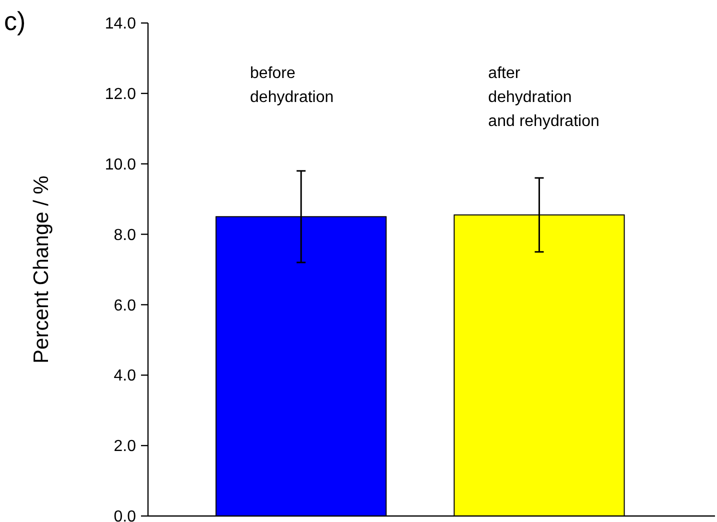 This screenshot has height=522, width=717. What do you see at coordinates (125, 376) in the screenshot?
I see `y-tick-label: 4.0` at bounding box center [125, 376].